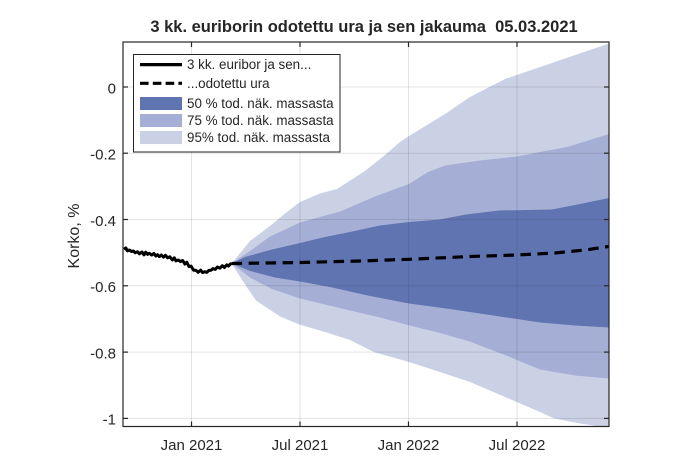 This screenshot has height=462, width=680. What do you see at coordinates (74, 236) in the screenshot?
I see `svg-text: Korko, %` at bounding box center [74, 236].